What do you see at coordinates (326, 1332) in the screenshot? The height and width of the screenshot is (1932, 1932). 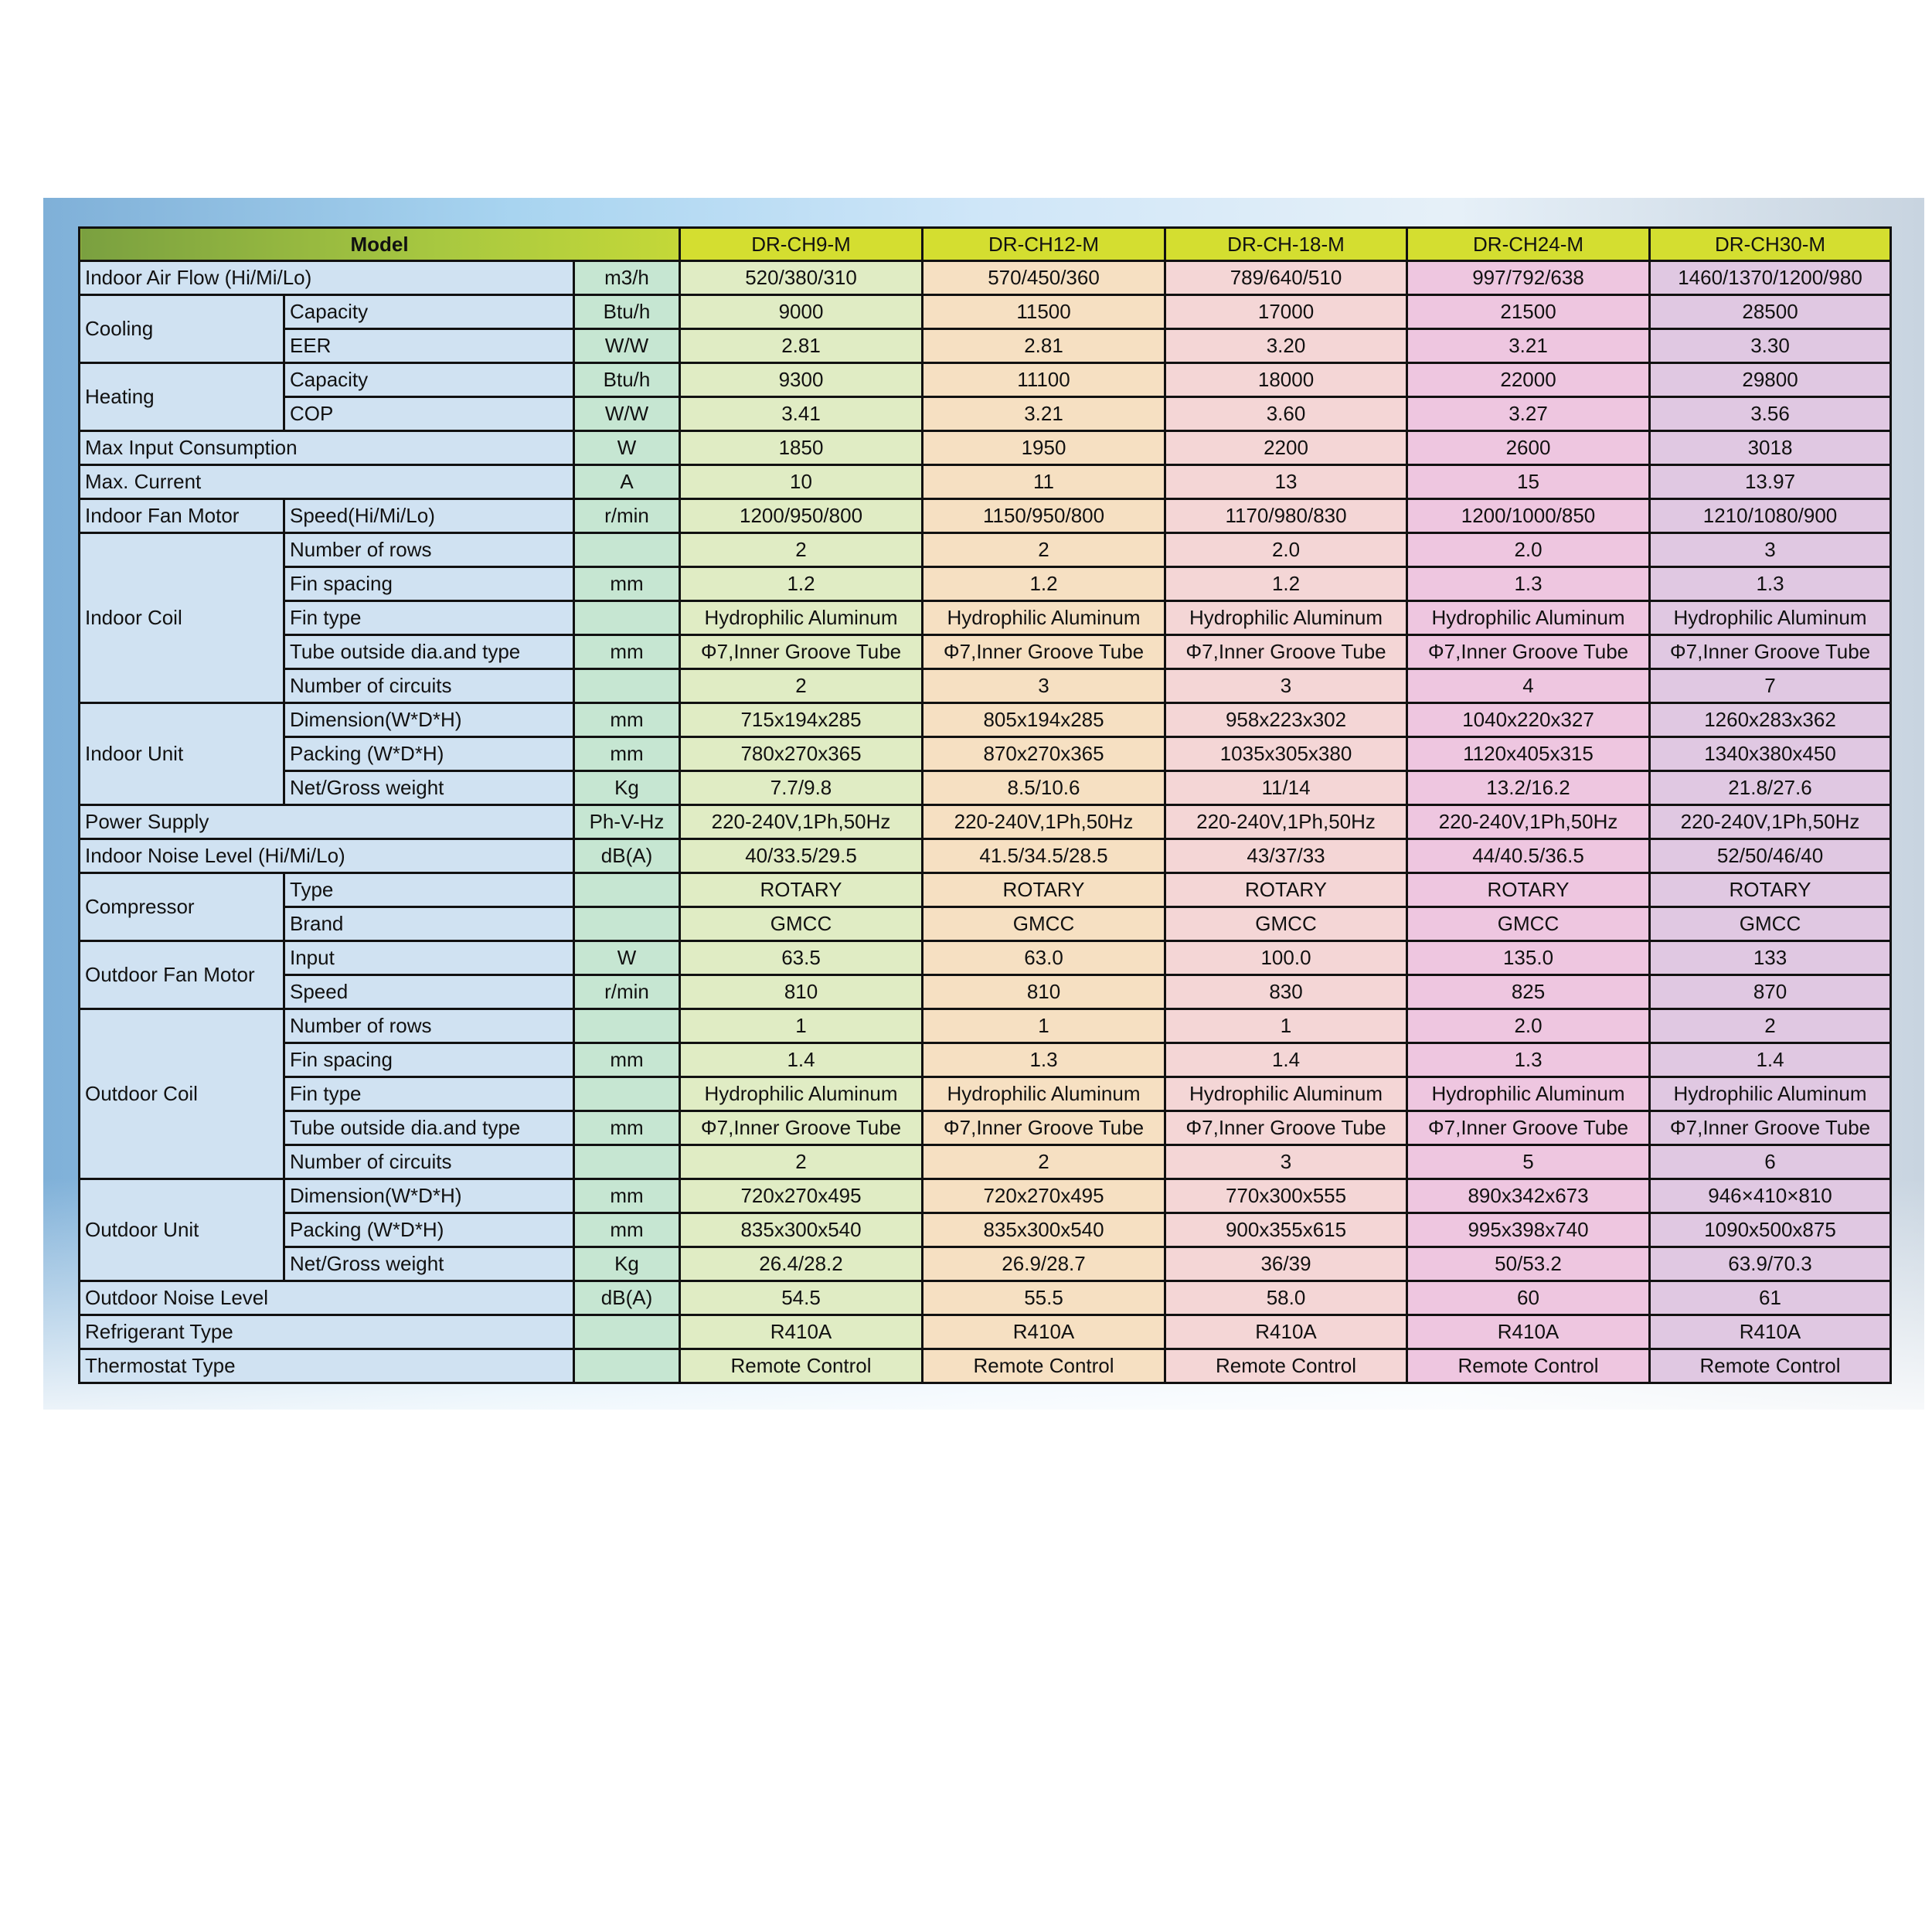 I see `row-label: Refrigerant Type` at bounding box center [326, 1332].